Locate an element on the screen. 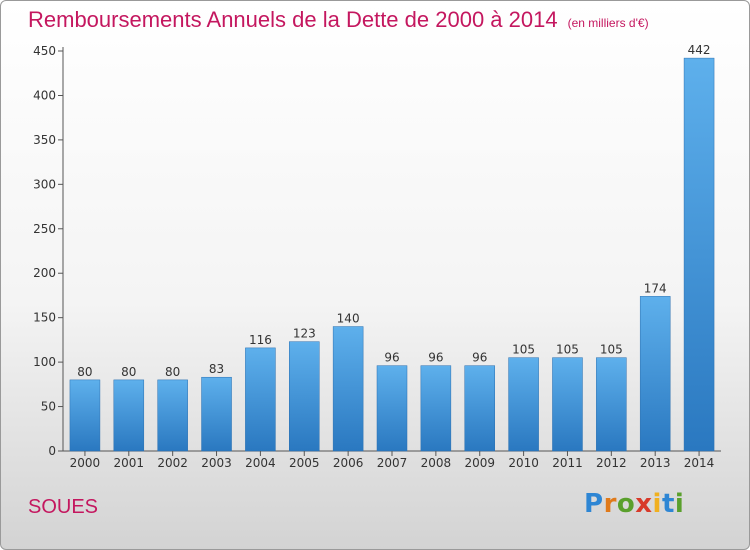 The height and width of the screenshot is (550, 750). logo-letter: x is located at coordinates (644, 504).